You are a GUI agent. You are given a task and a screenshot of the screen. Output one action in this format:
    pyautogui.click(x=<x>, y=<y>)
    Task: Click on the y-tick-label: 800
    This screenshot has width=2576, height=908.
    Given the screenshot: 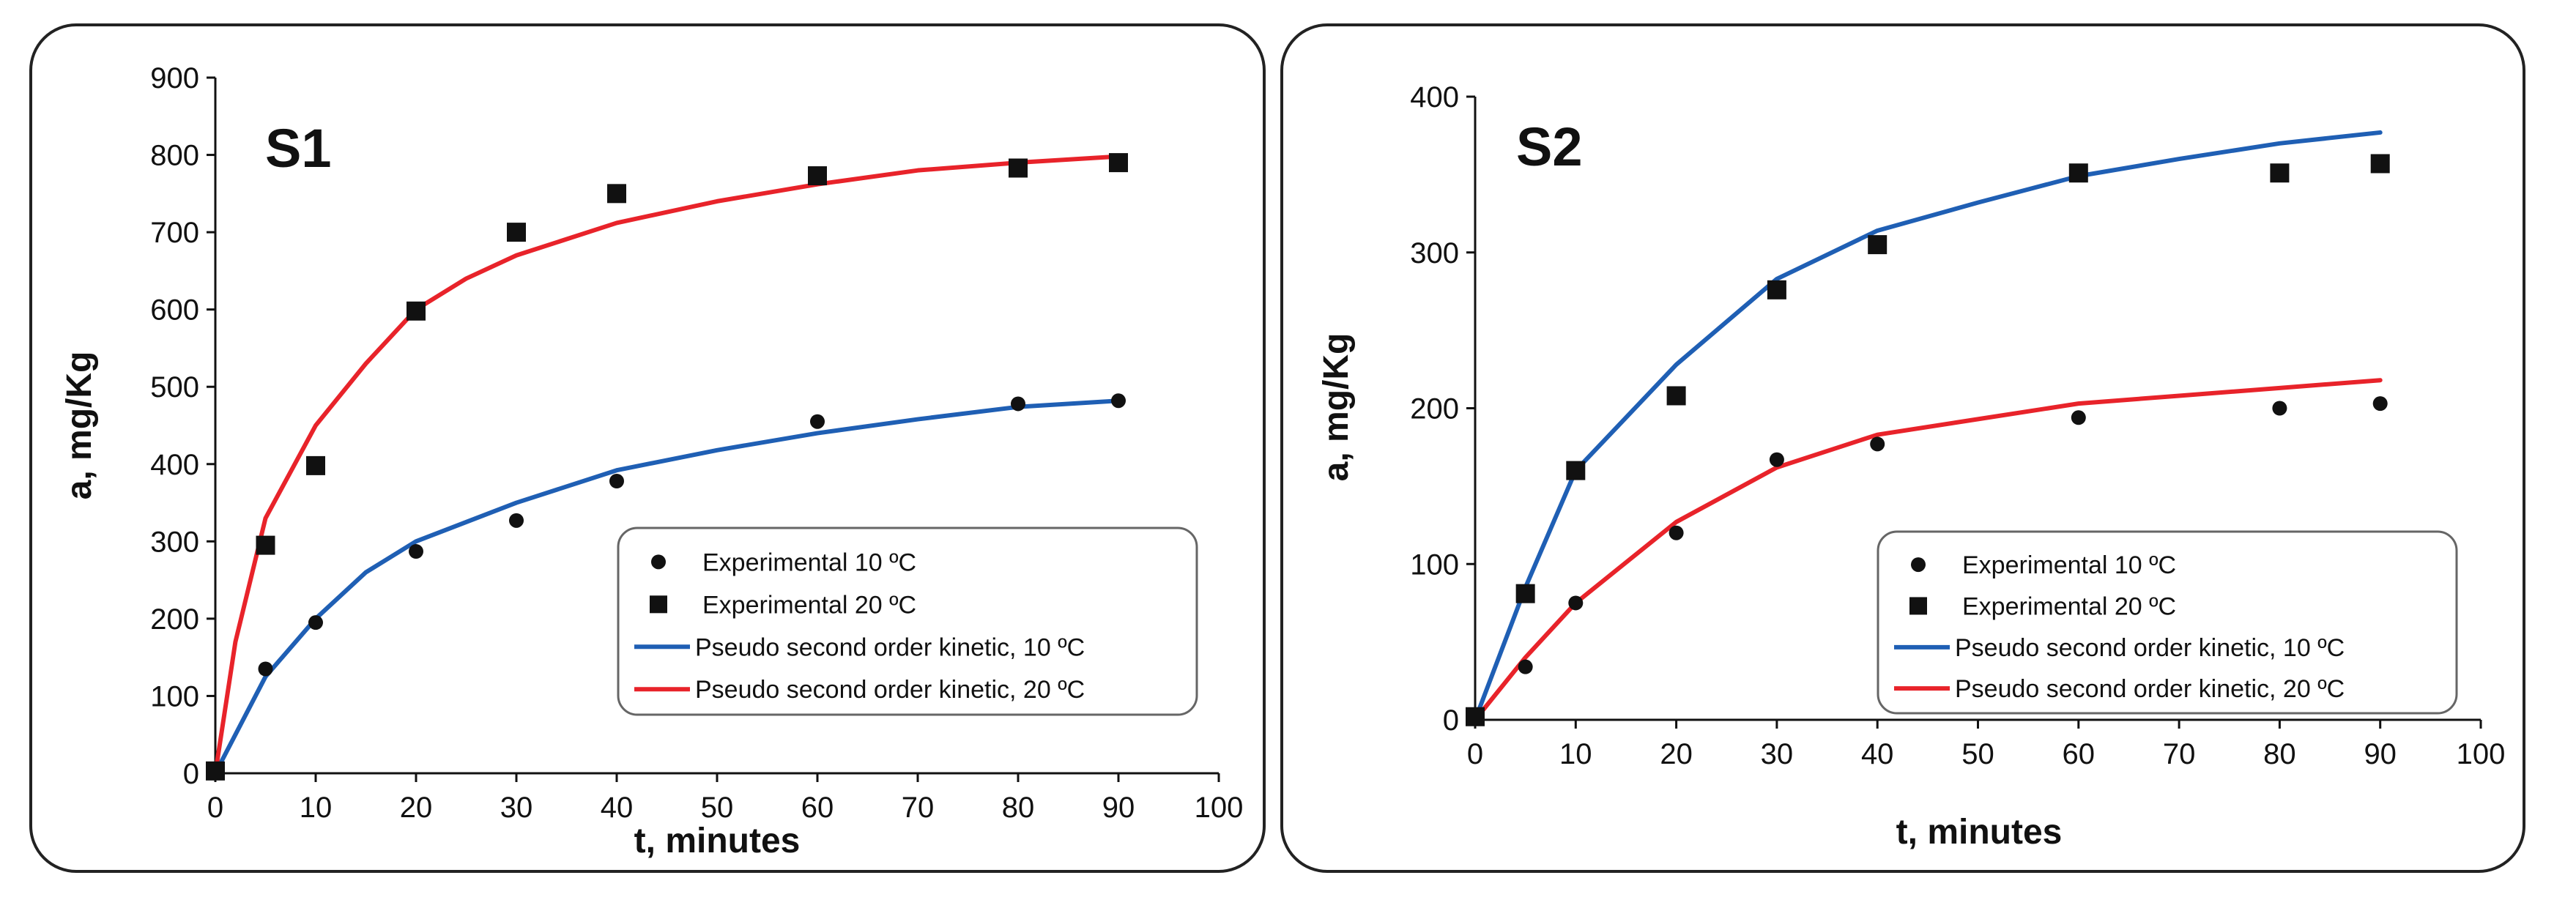 What is the action you would take?
    pyautogui.click(x=174, y=156)
    